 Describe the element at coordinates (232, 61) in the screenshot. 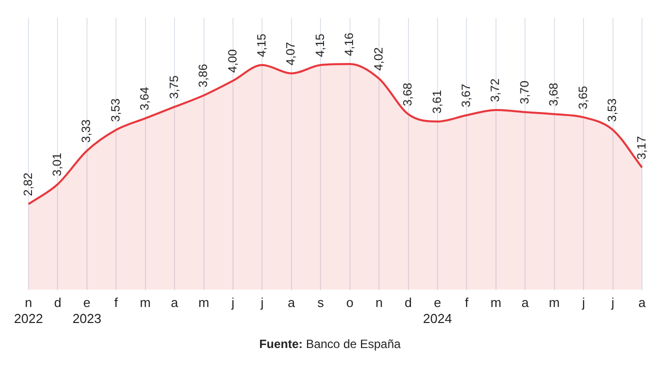

I see `data-label: 4,00` at that location.